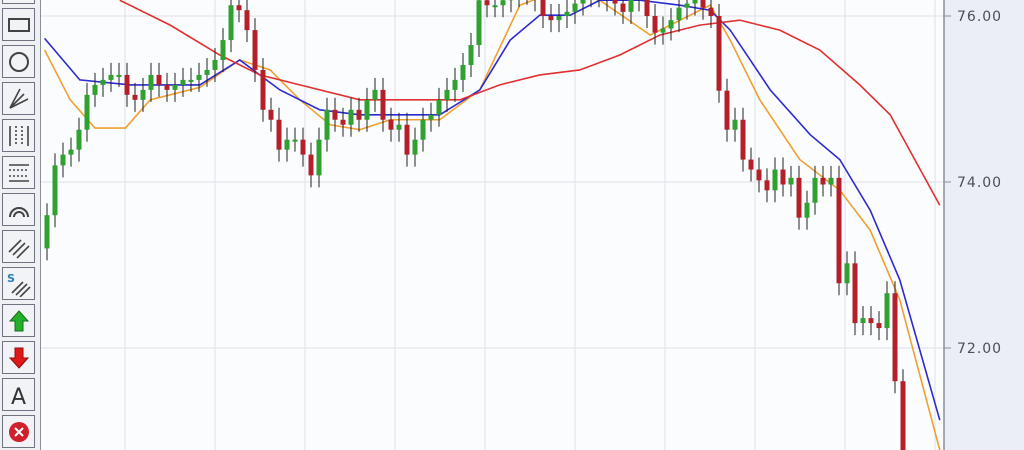  What do you see at coordinates (979, 349) in the screenshot?
I see `y-tick-label: 72.00` at bounding box center [979, 349].